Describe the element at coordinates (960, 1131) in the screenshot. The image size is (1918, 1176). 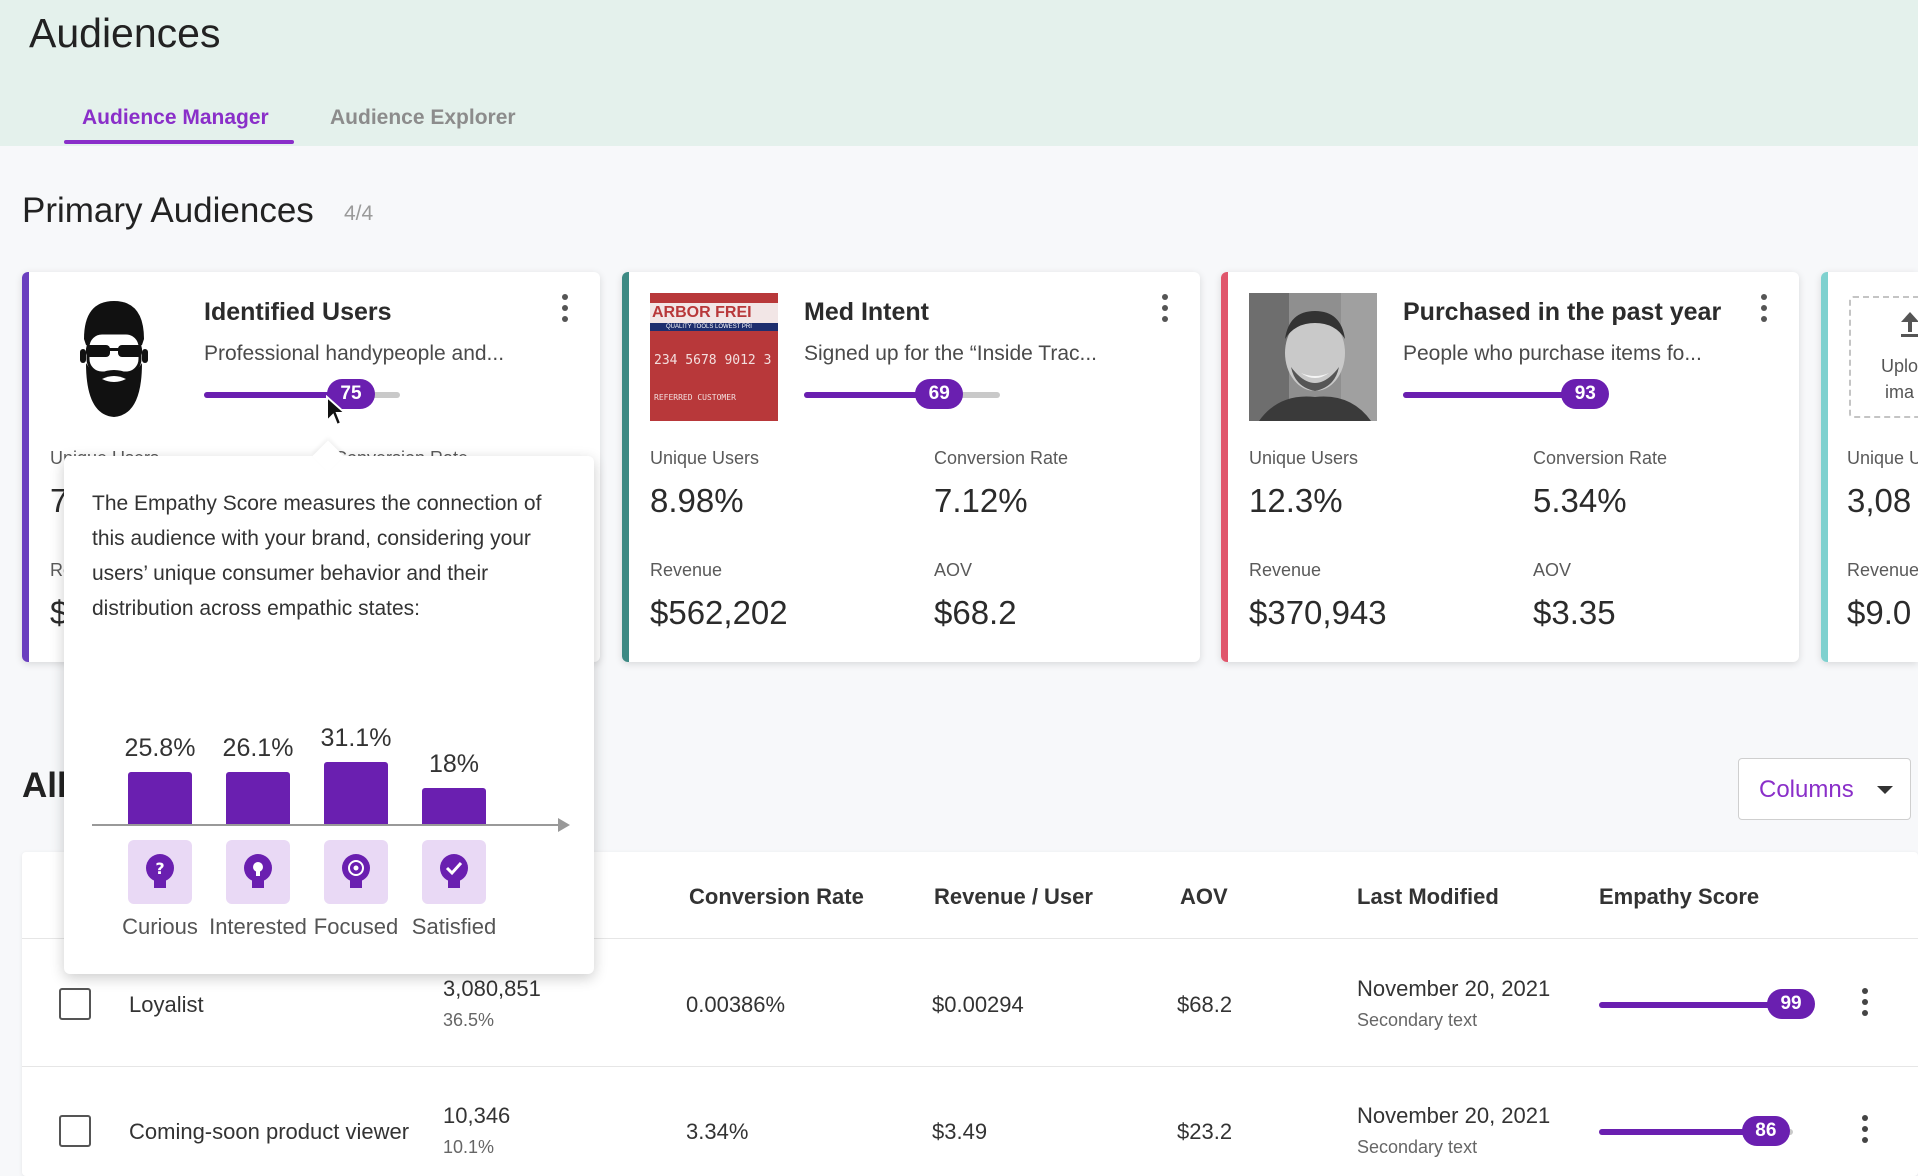
I see `revenue-per-user: $3.49` at that location.